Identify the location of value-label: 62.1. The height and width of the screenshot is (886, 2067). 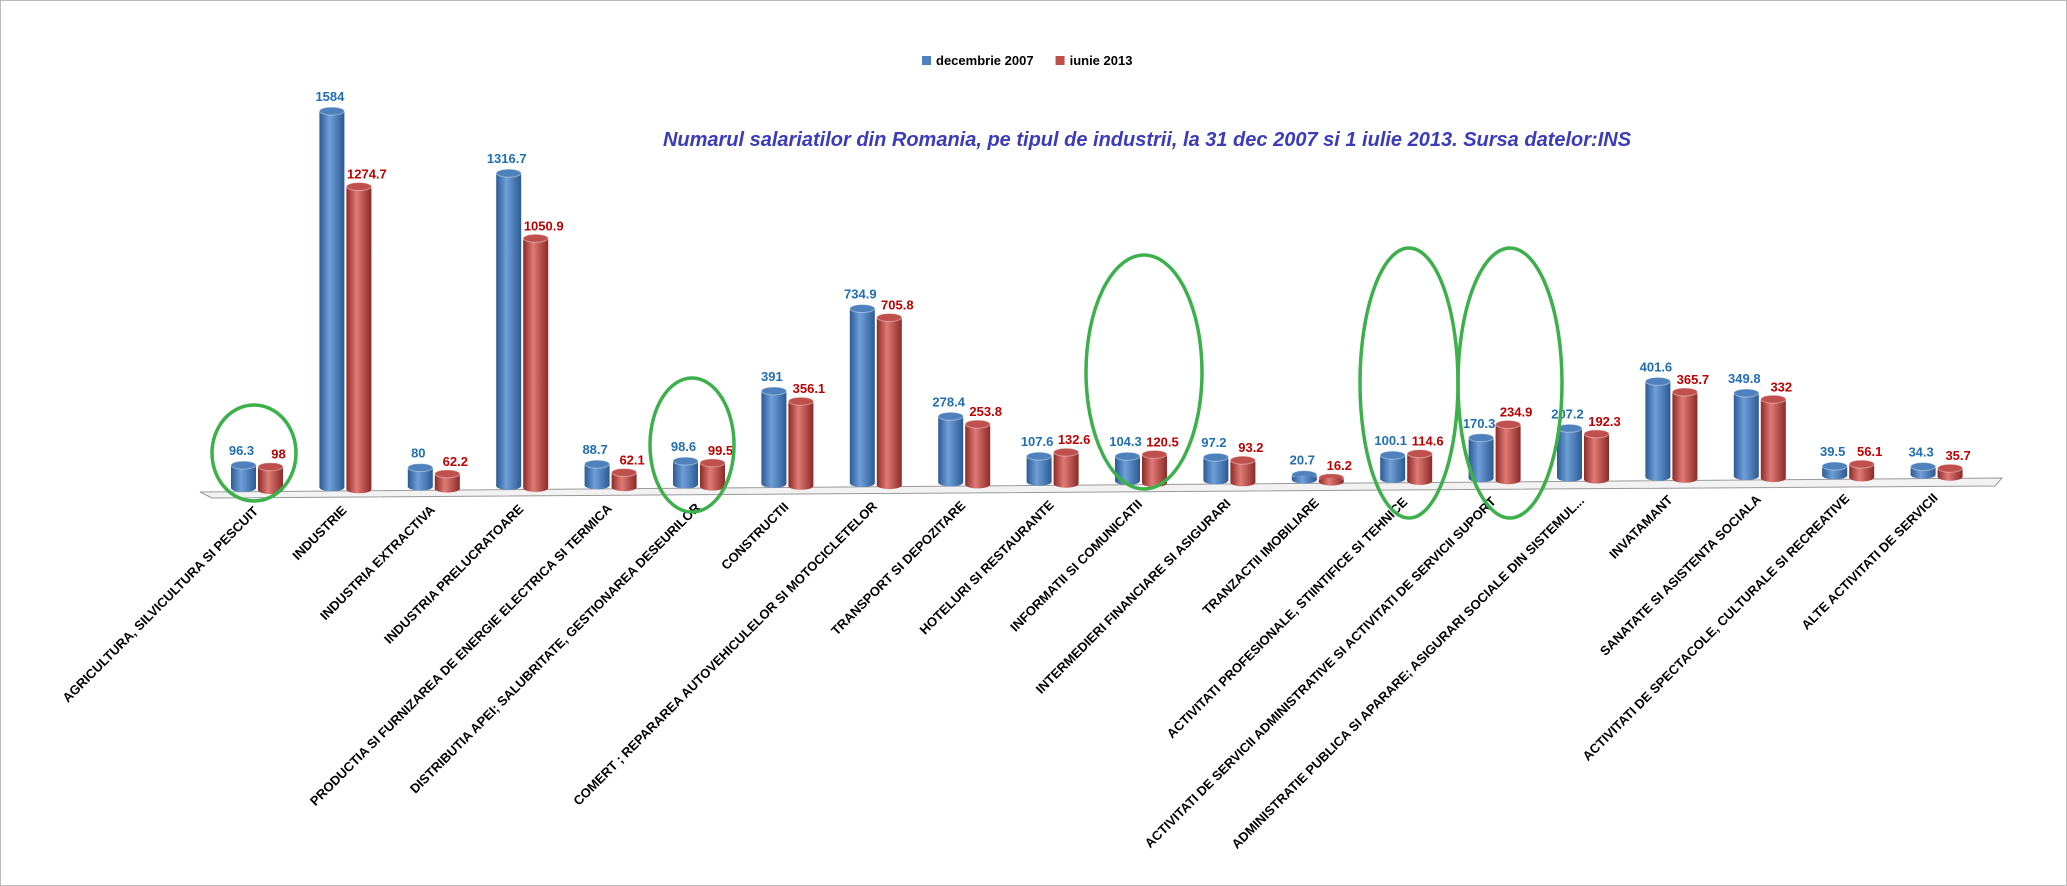
(631, 459).